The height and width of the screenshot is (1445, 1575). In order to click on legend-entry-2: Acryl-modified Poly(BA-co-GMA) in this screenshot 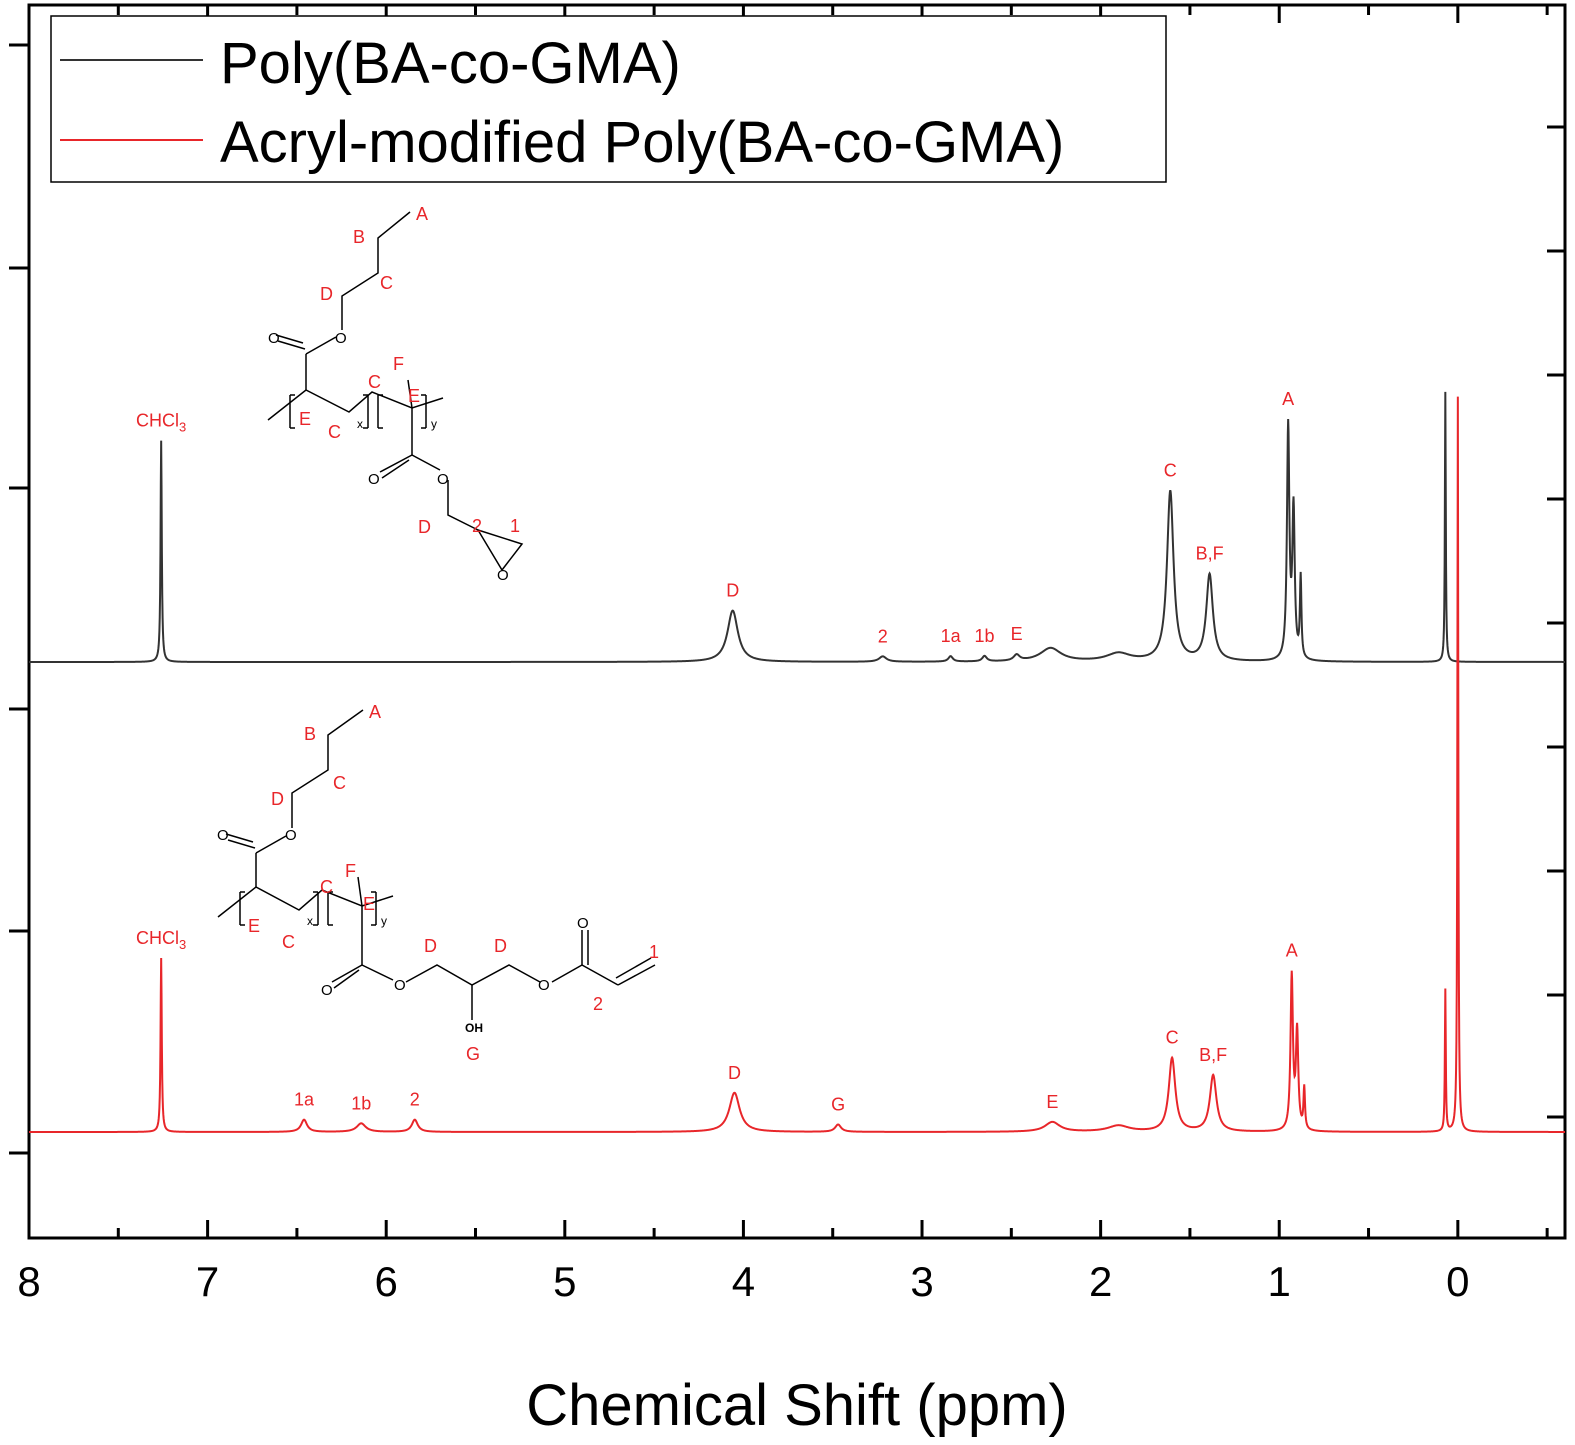, I will do `click(642, 142)`.